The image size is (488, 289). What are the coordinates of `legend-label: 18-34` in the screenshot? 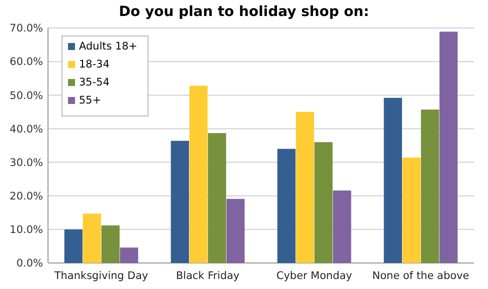 It's located at (94, 64).